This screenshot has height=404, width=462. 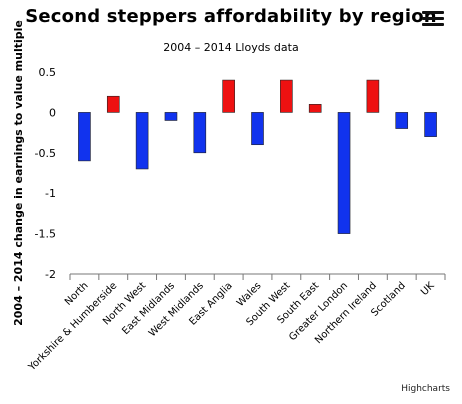 What do you see at coordinates (45, 153) in the screenshot?
I see `y-tick-label: -0.5` at bounding box center [45, 153].